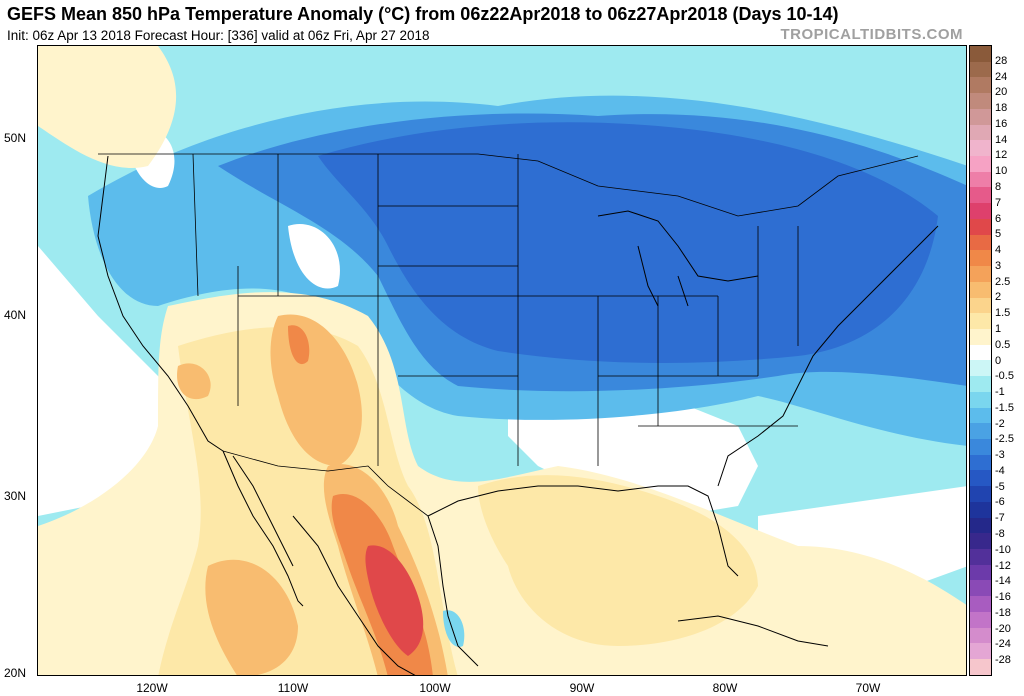 The height and width of the screenshot is (696, 1024). Describe the element at coordinates (998, 186) in the screenshot. I see `colorbar-label: 8` at that location.